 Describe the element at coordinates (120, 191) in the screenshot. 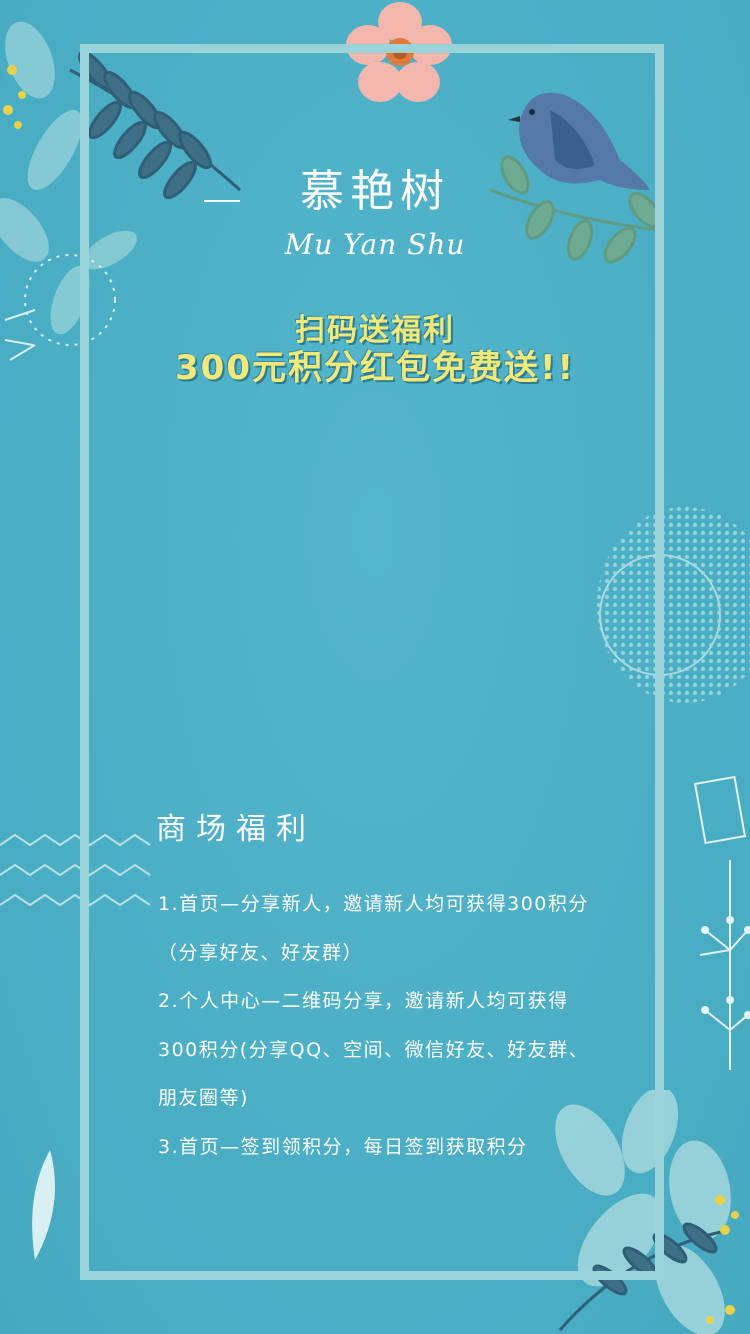

I see `leaf-branch-decoration-top-left: F` at that location.